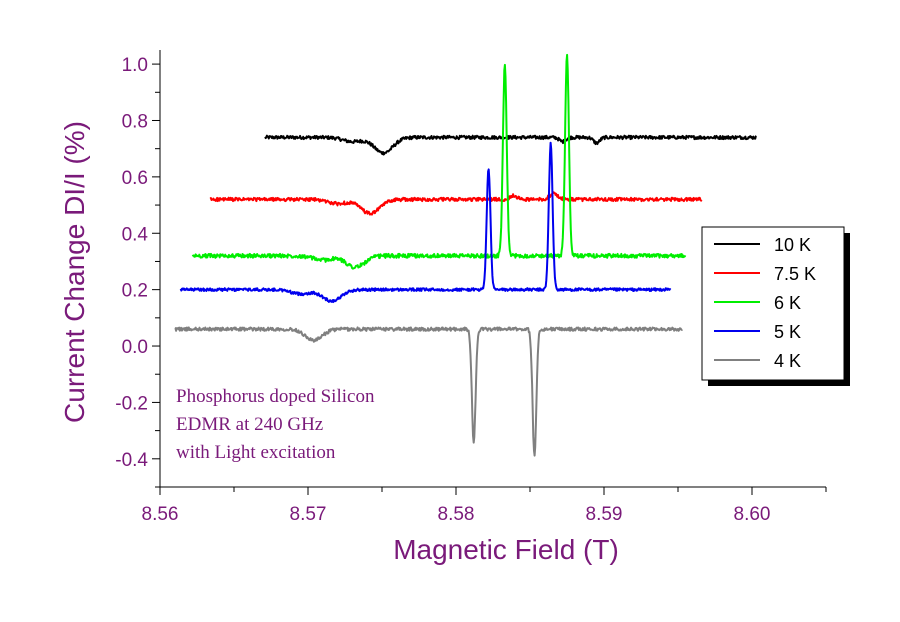  I want to click on y-tick-label: 0.2, so click(135, 291).